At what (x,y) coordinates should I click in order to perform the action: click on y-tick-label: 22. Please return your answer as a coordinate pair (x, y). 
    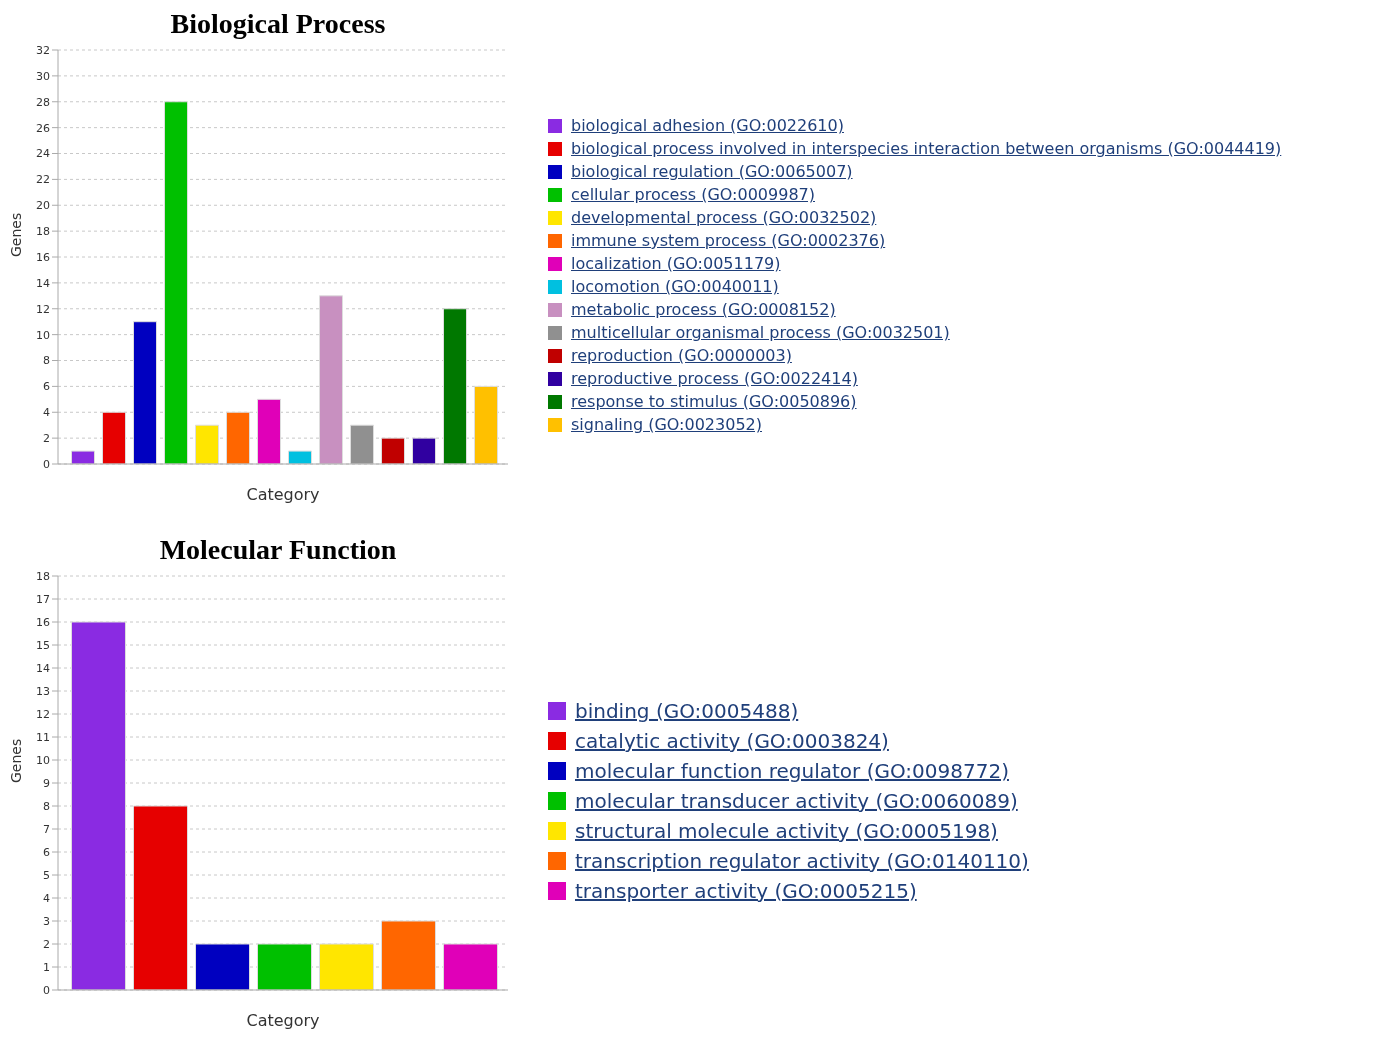
    Looking at the image, I should click on (43, 180).